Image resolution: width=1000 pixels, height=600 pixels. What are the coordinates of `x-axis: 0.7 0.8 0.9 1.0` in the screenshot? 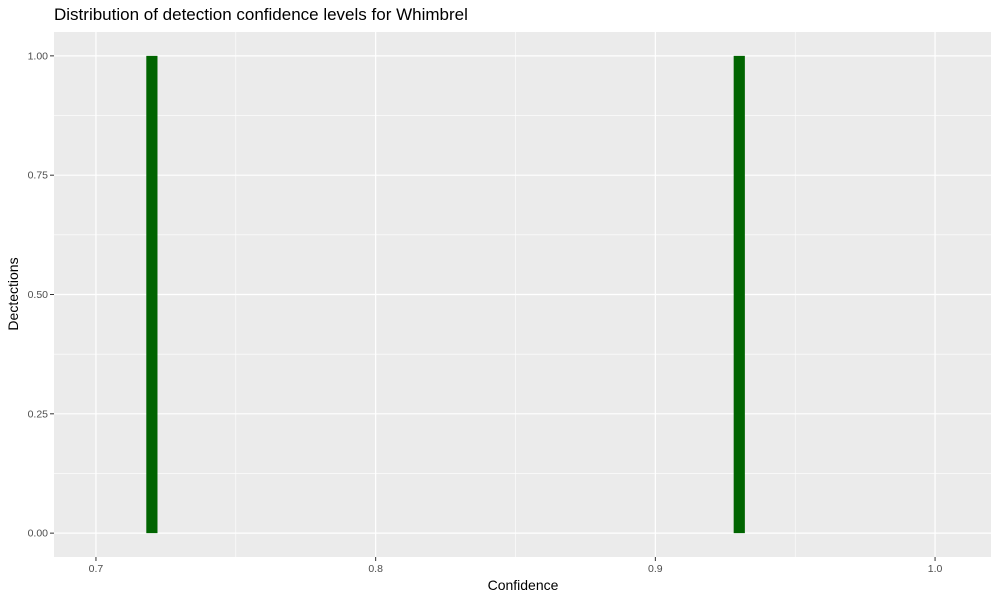 It's located at (516, 566).